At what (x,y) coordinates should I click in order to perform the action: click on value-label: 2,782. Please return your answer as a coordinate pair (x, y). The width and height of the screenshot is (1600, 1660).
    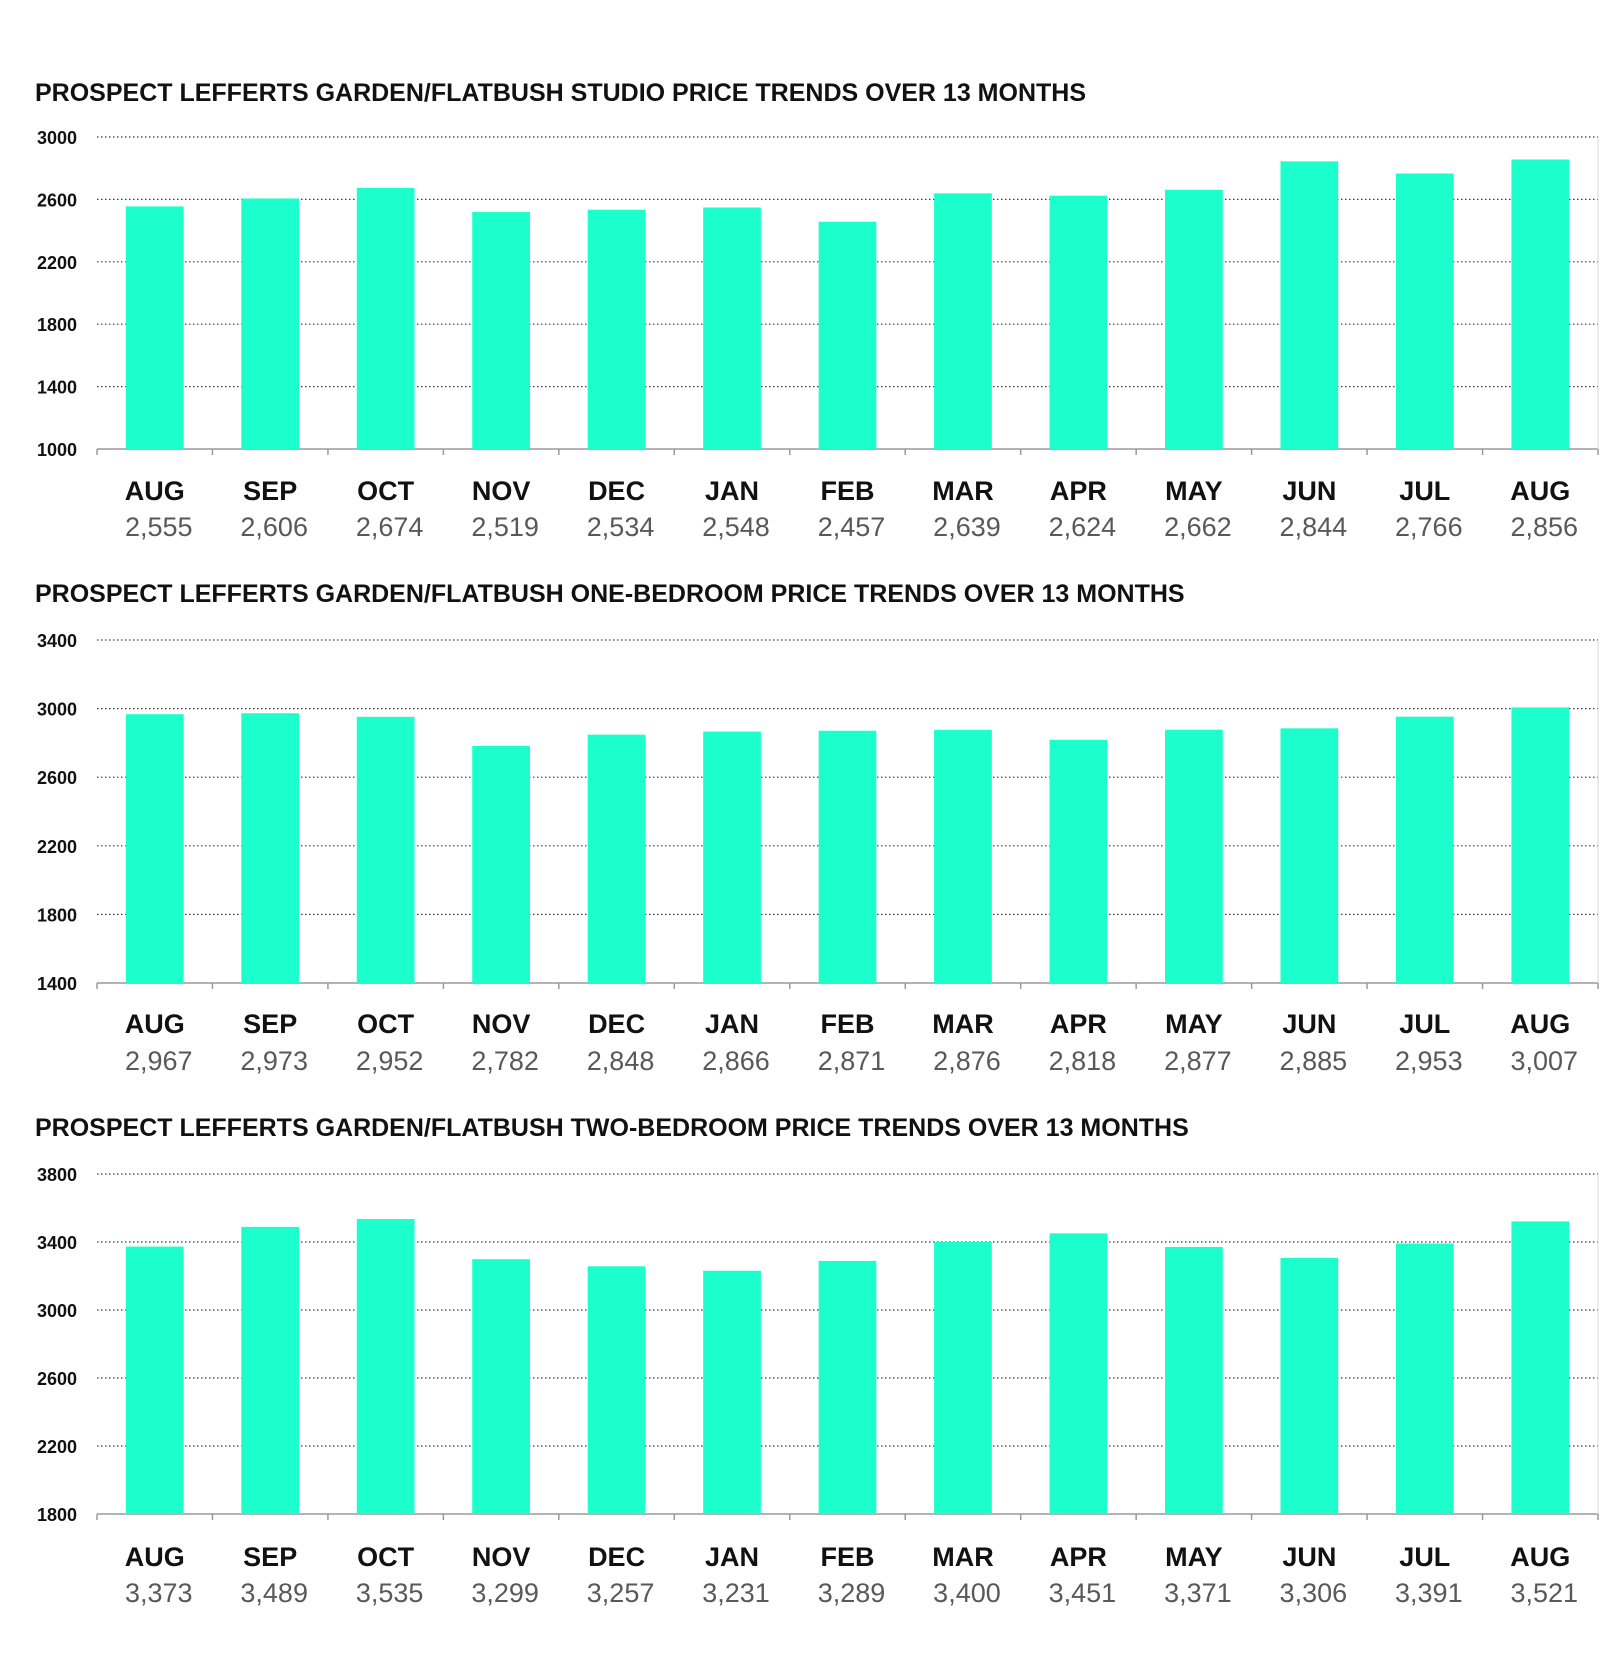
    Looking at the image, I should click on (505, 1061).